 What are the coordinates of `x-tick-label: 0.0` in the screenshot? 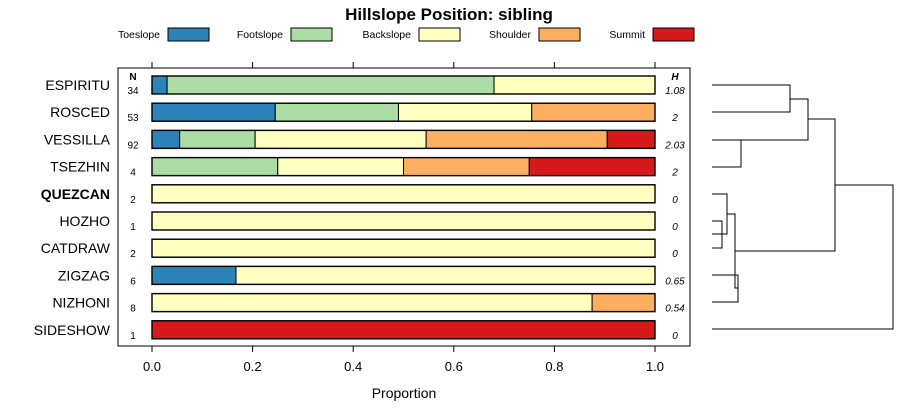 It's located at (152, 366).